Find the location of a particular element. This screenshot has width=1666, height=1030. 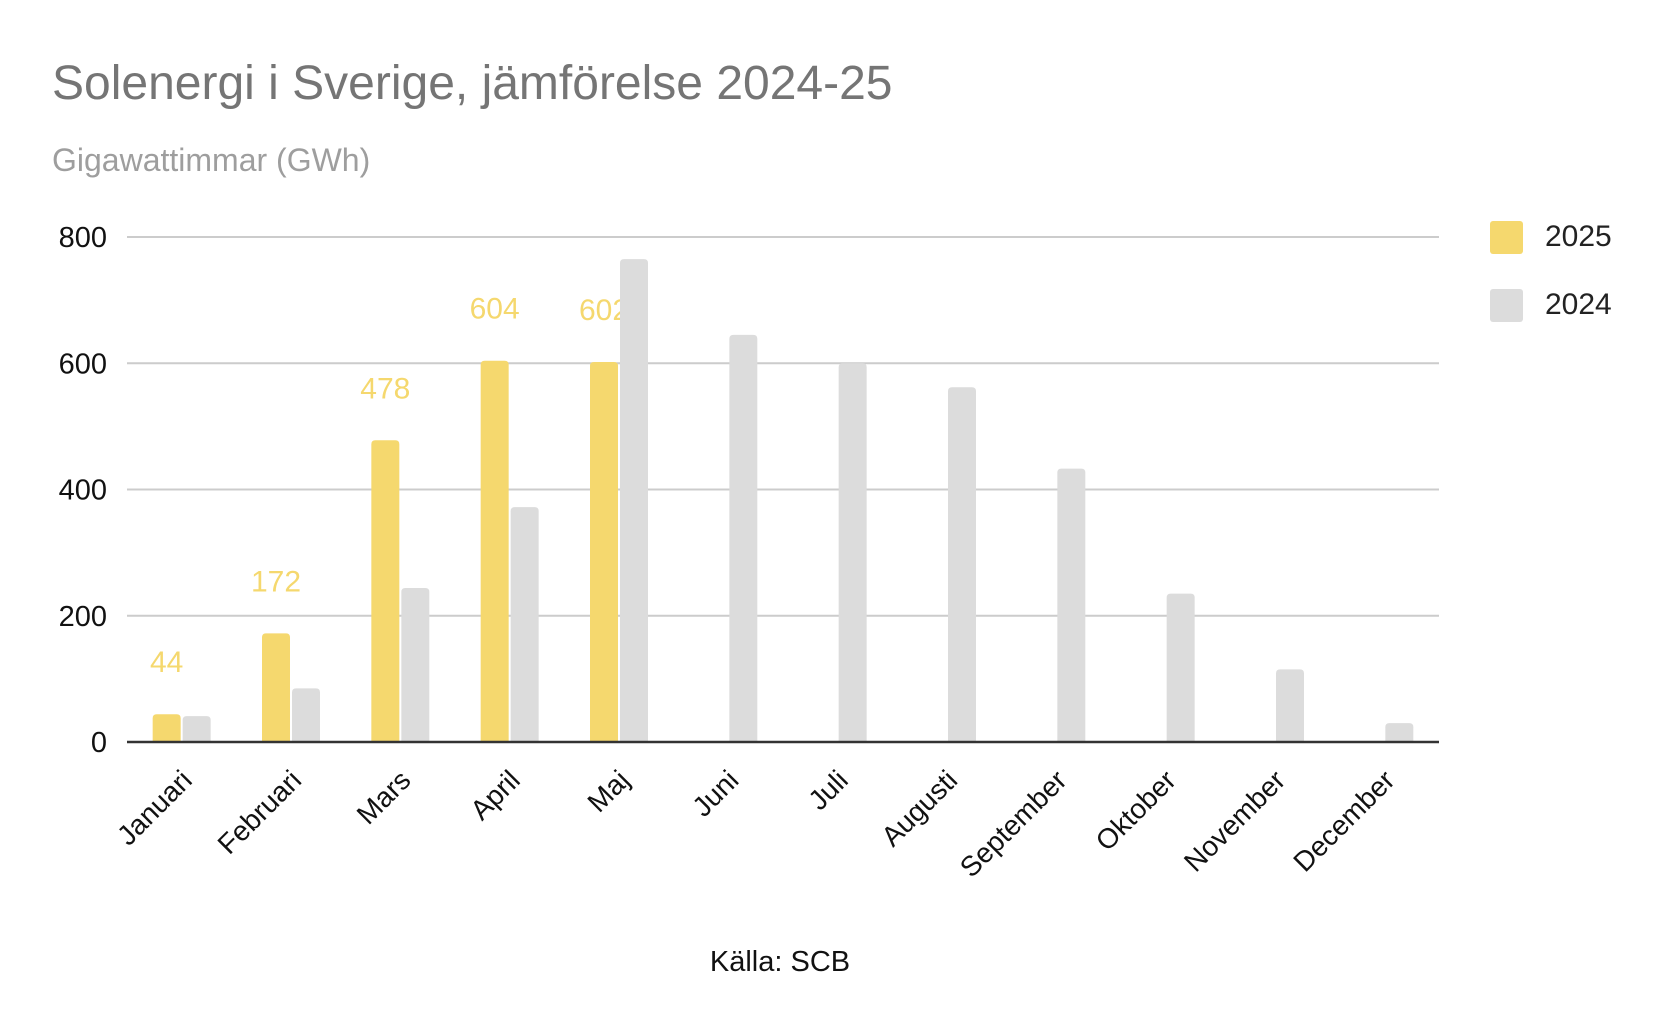

x-tick-label: Maj is located at coordinates (608, 791).